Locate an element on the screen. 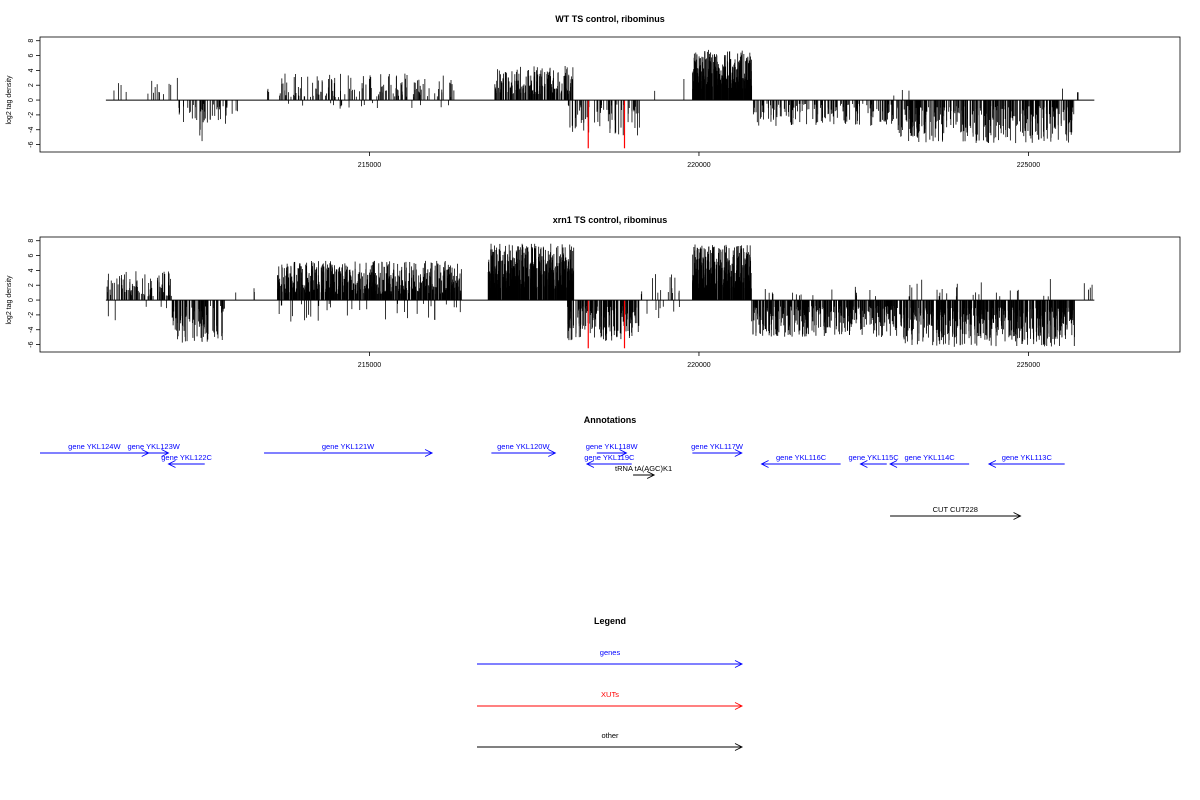 The width and height of the screenshot is (1200, 800). annotations-title: Annotations is located at coordinates (610, 420).